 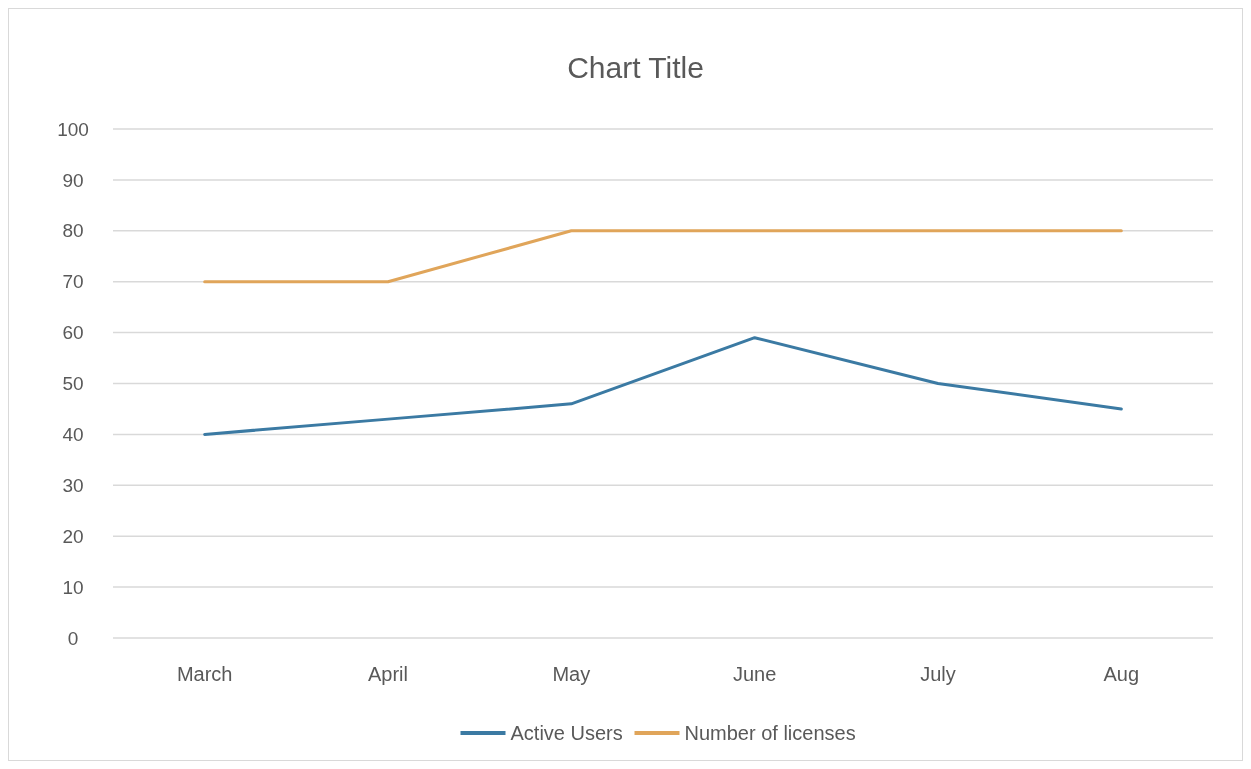 What do you see at coordinates (73, 282) in the screenshot?
I see `y-tick-label: 70` at bounding box center [73, 282].